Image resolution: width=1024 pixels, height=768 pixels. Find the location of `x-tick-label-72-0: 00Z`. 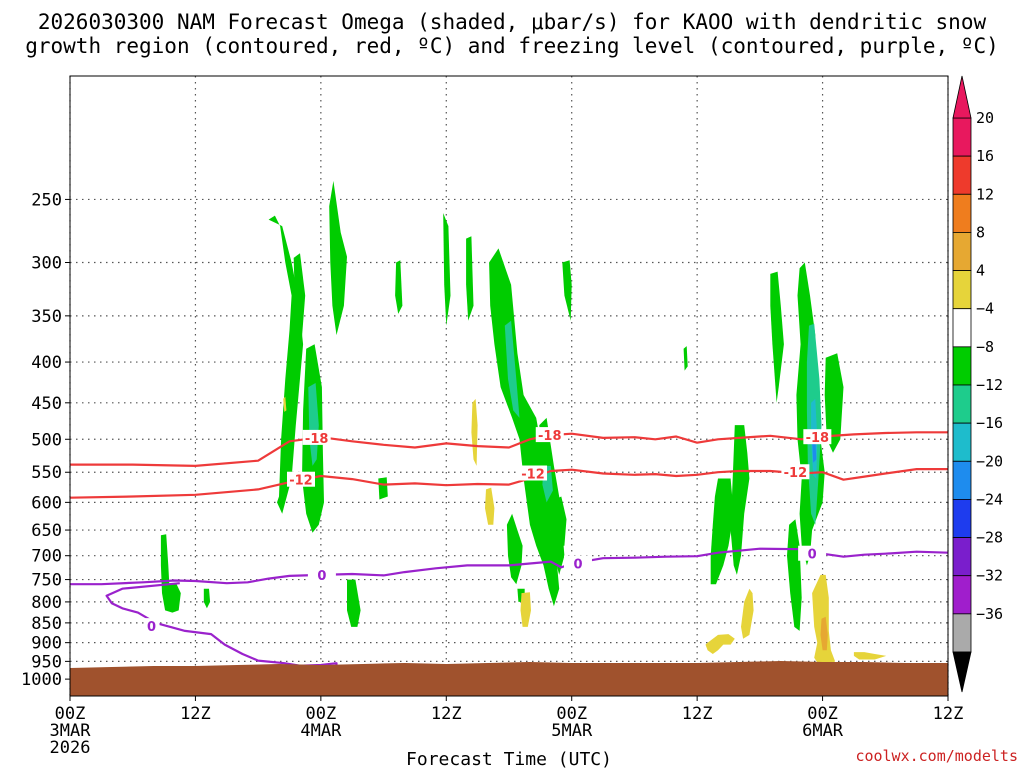

x-tick-label-72-0: 00Z is located at coordinates (822, 714).